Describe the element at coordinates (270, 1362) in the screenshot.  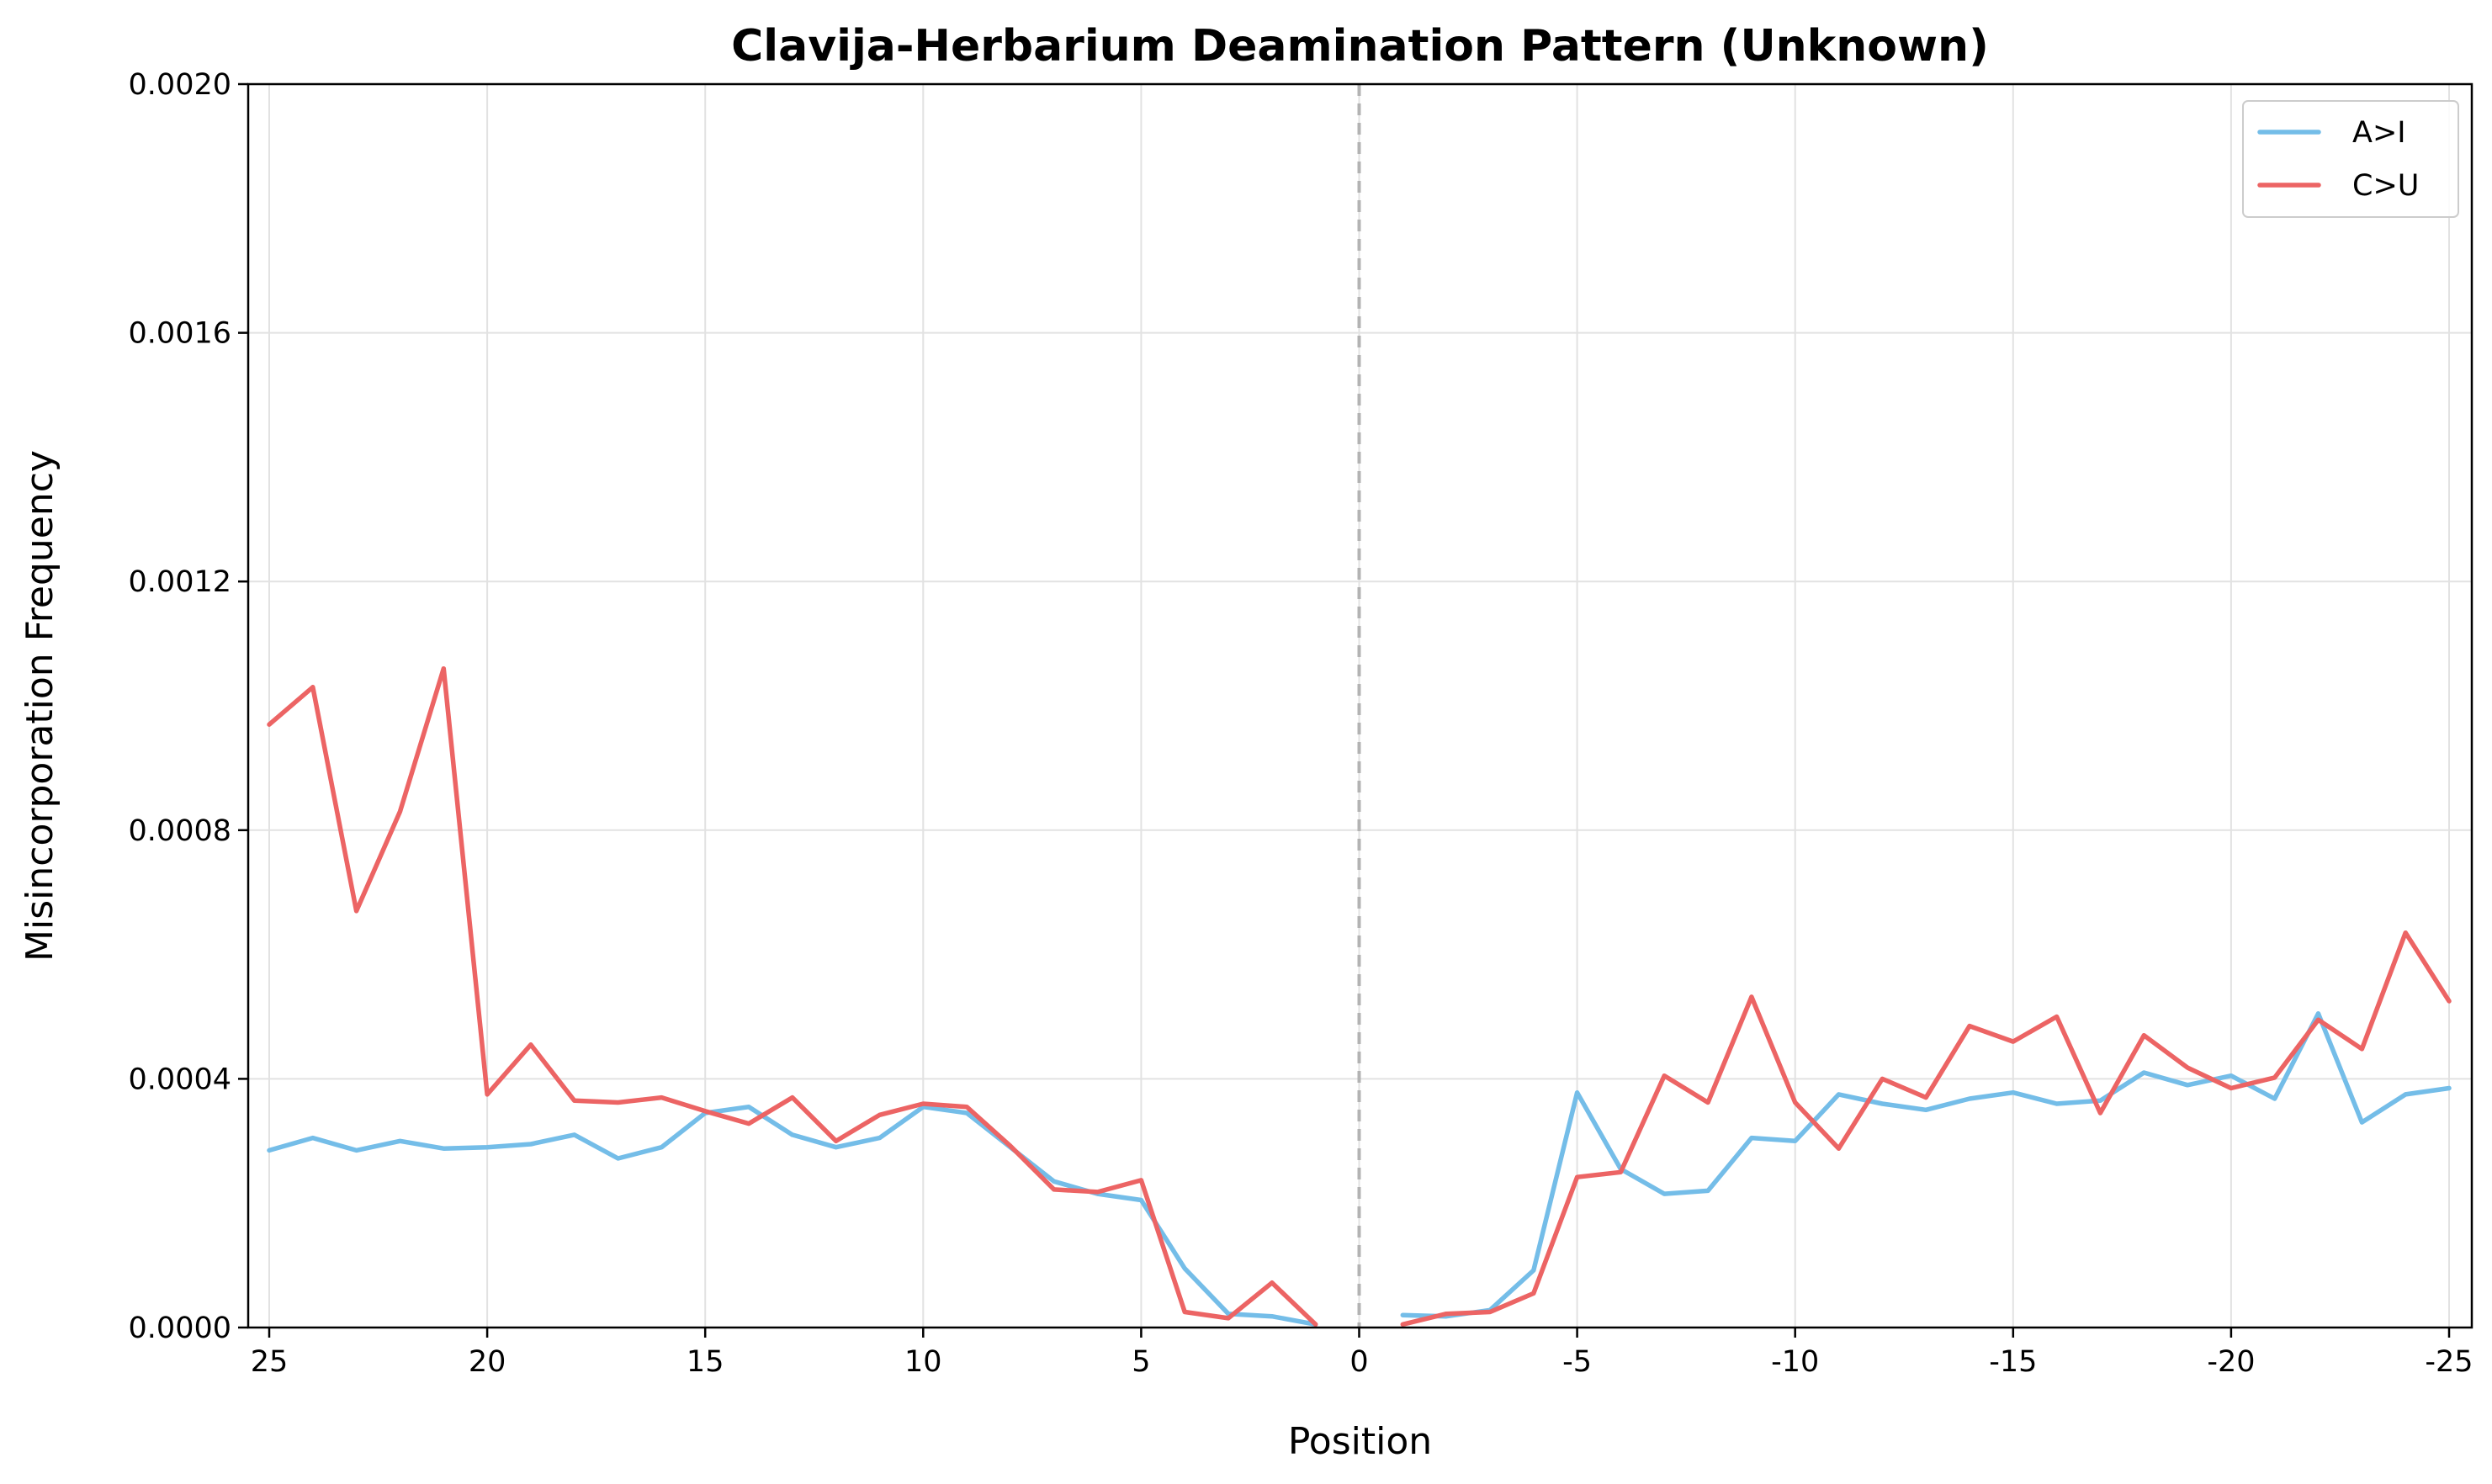
I see `x-tick-label: 25` at that location.